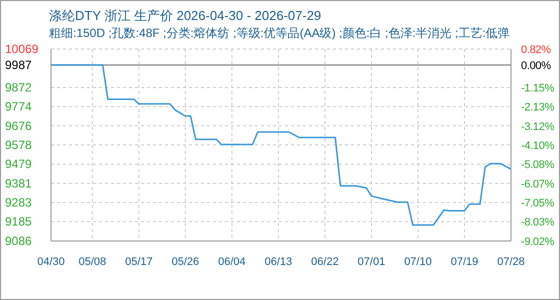 The height and width of the screenshot is (300, 560). Describe the element at coordinates (325, 262) in the screenshot. I see `x-tick-label: 06/22` at that location.